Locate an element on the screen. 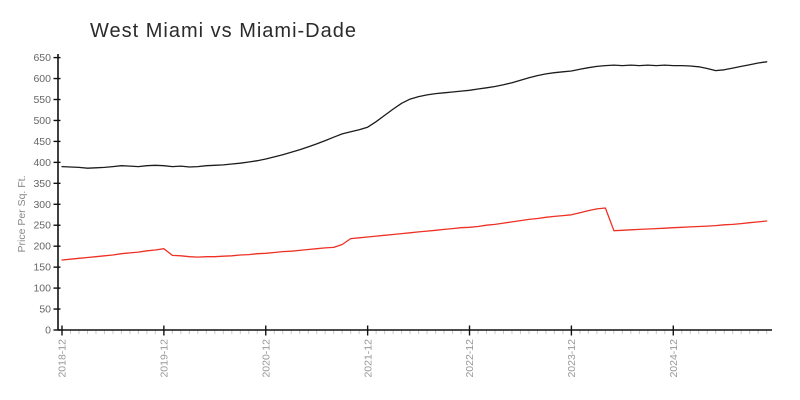 The height and width of the screenshot is (400, 800). y-tick-label: 650 is located at coordinates (42, 58).